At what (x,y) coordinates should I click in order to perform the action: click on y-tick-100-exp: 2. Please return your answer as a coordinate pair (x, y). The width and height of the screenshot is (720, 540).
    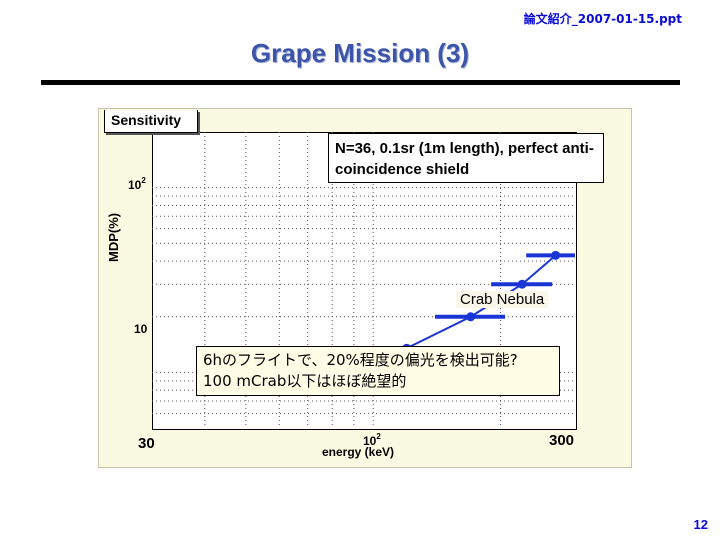
    Looking at the image, I should click on (143, 180).